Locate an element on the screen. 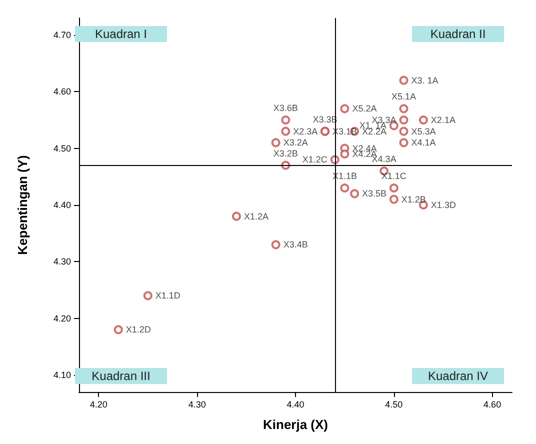 The image size is (536, 444). quadrant-label: Kuadran II is located at coordinates (458, 34).